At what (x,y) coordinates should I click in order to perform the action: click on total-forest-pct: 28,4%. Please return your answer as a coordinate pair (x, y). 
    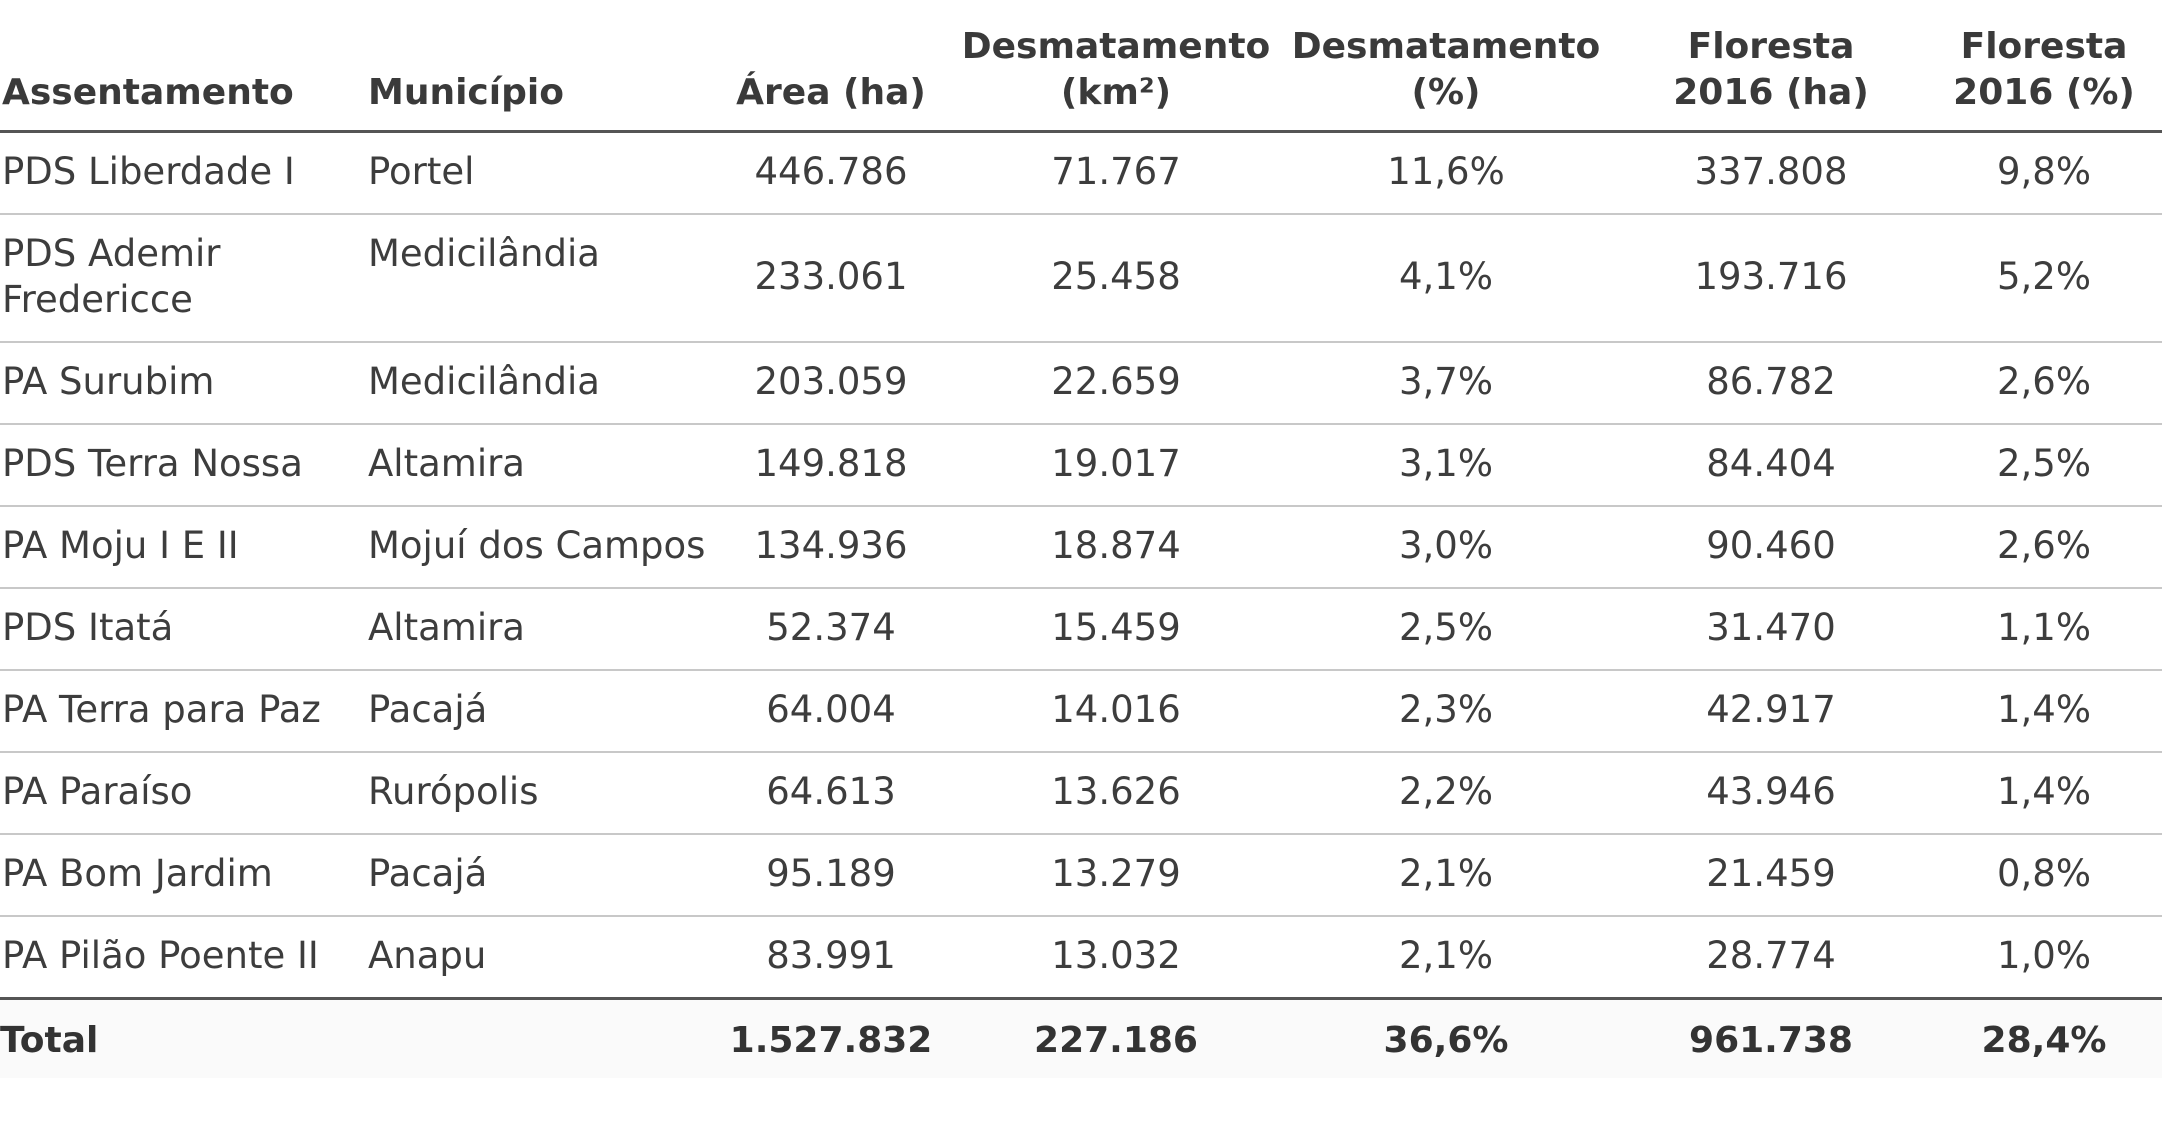
    Looking at the image, I should click on (2044, 1038).